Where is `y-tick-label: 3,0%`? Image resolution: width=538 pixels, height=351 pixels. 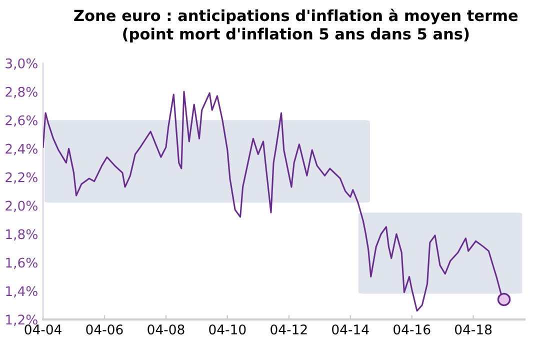
y-tick-label: 3,0% is located at coordinates (22, 64).